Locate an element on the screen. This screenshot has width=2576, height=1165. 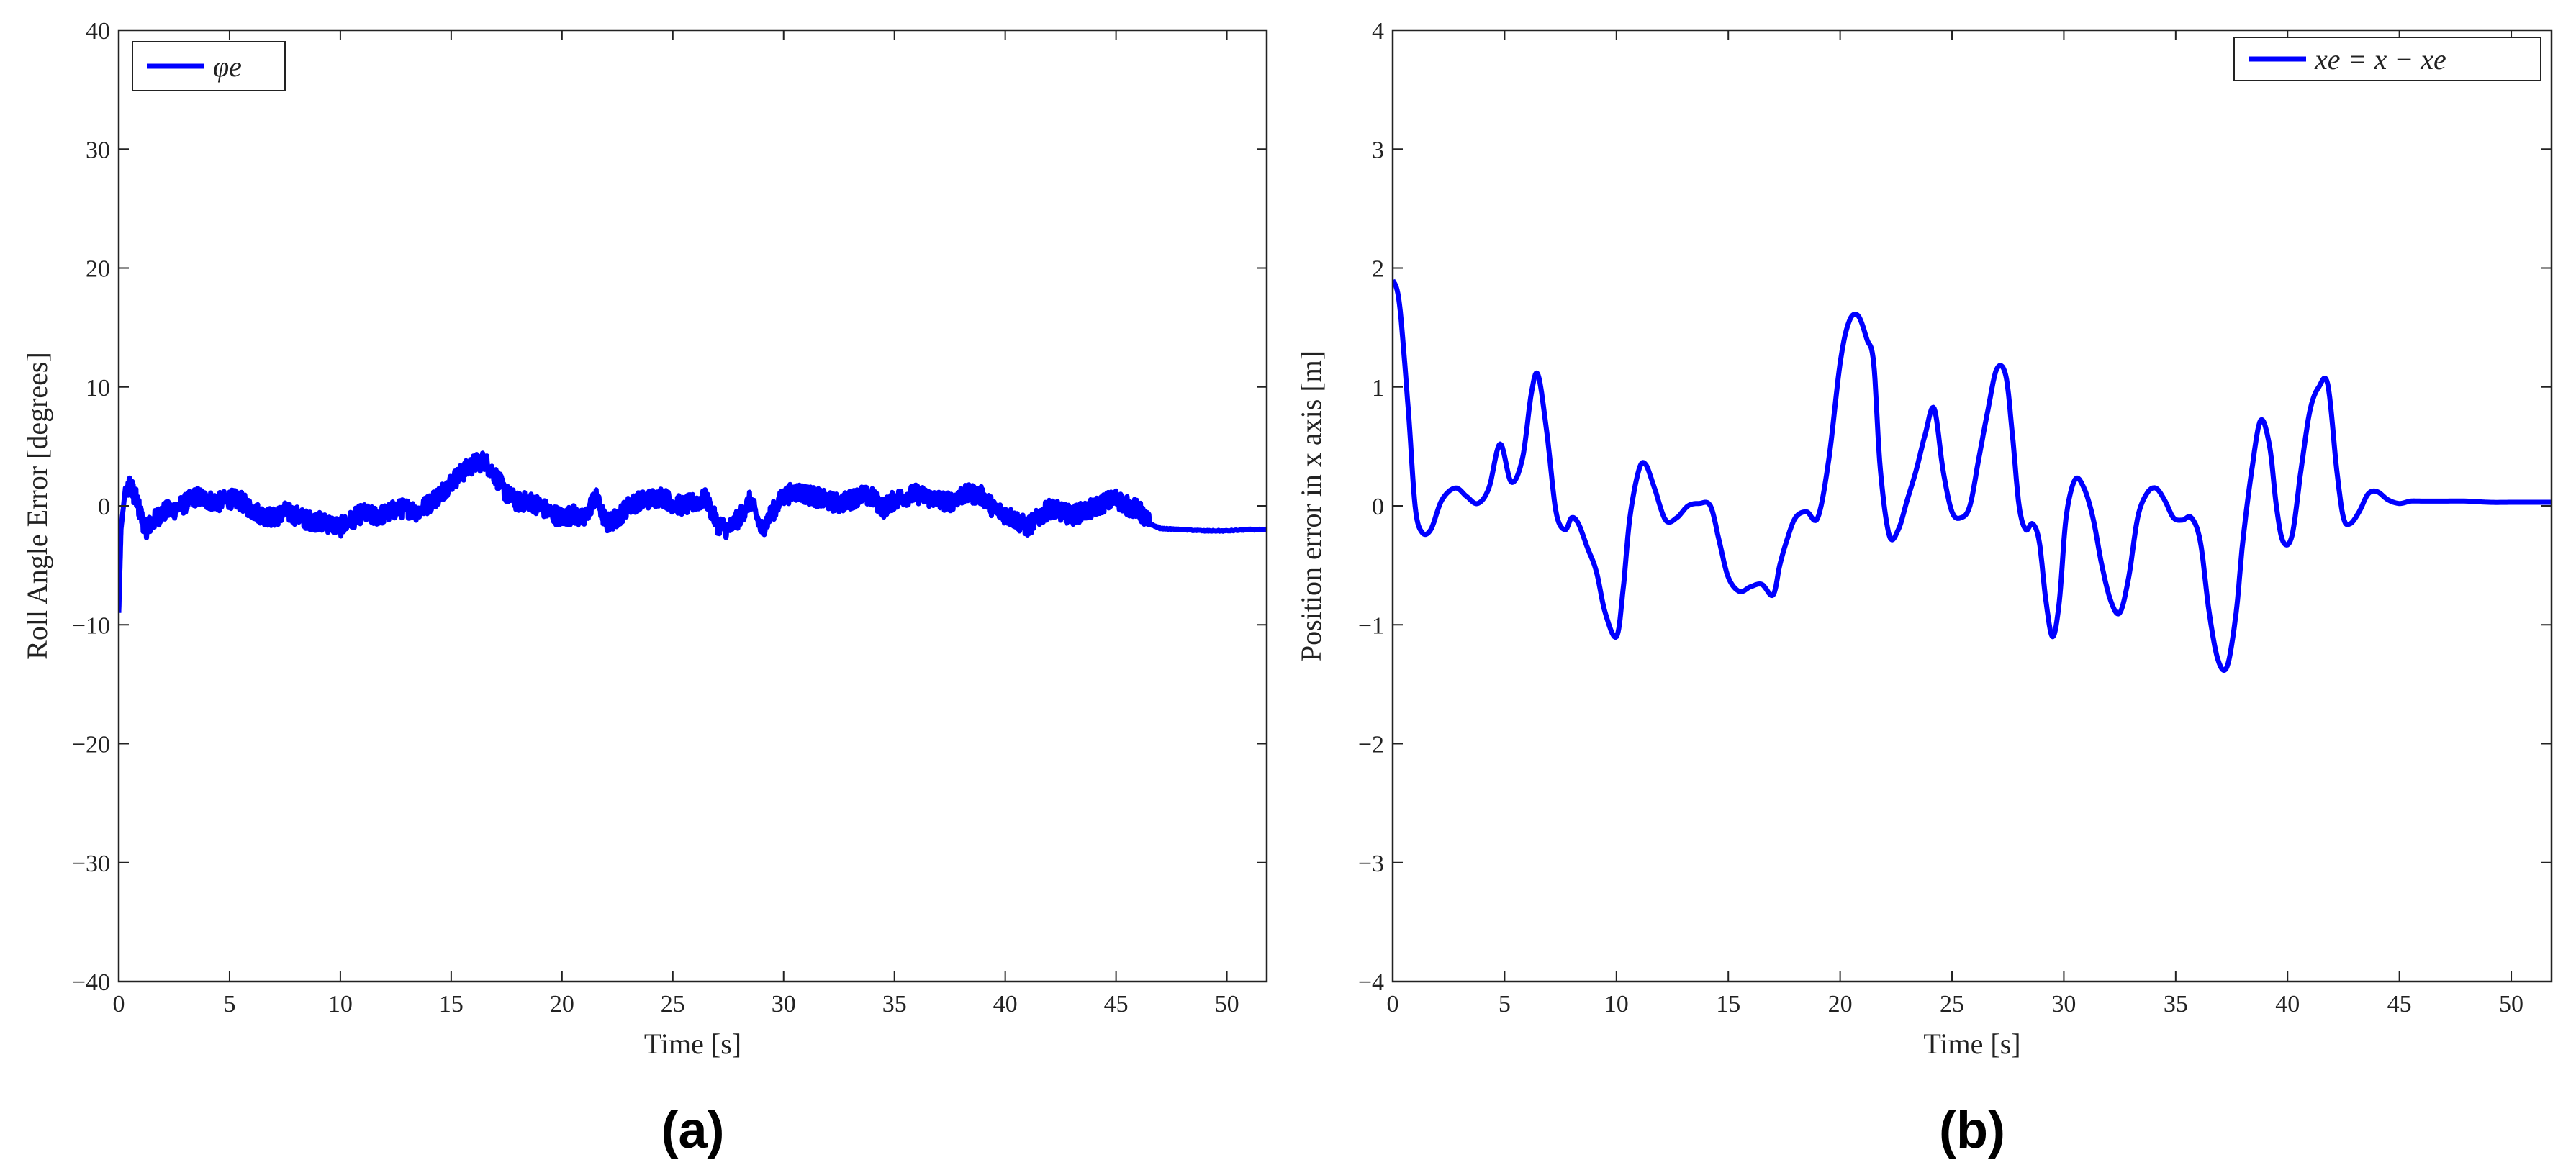
y-tick-label: −2 is located at coordinates (1371, 745).